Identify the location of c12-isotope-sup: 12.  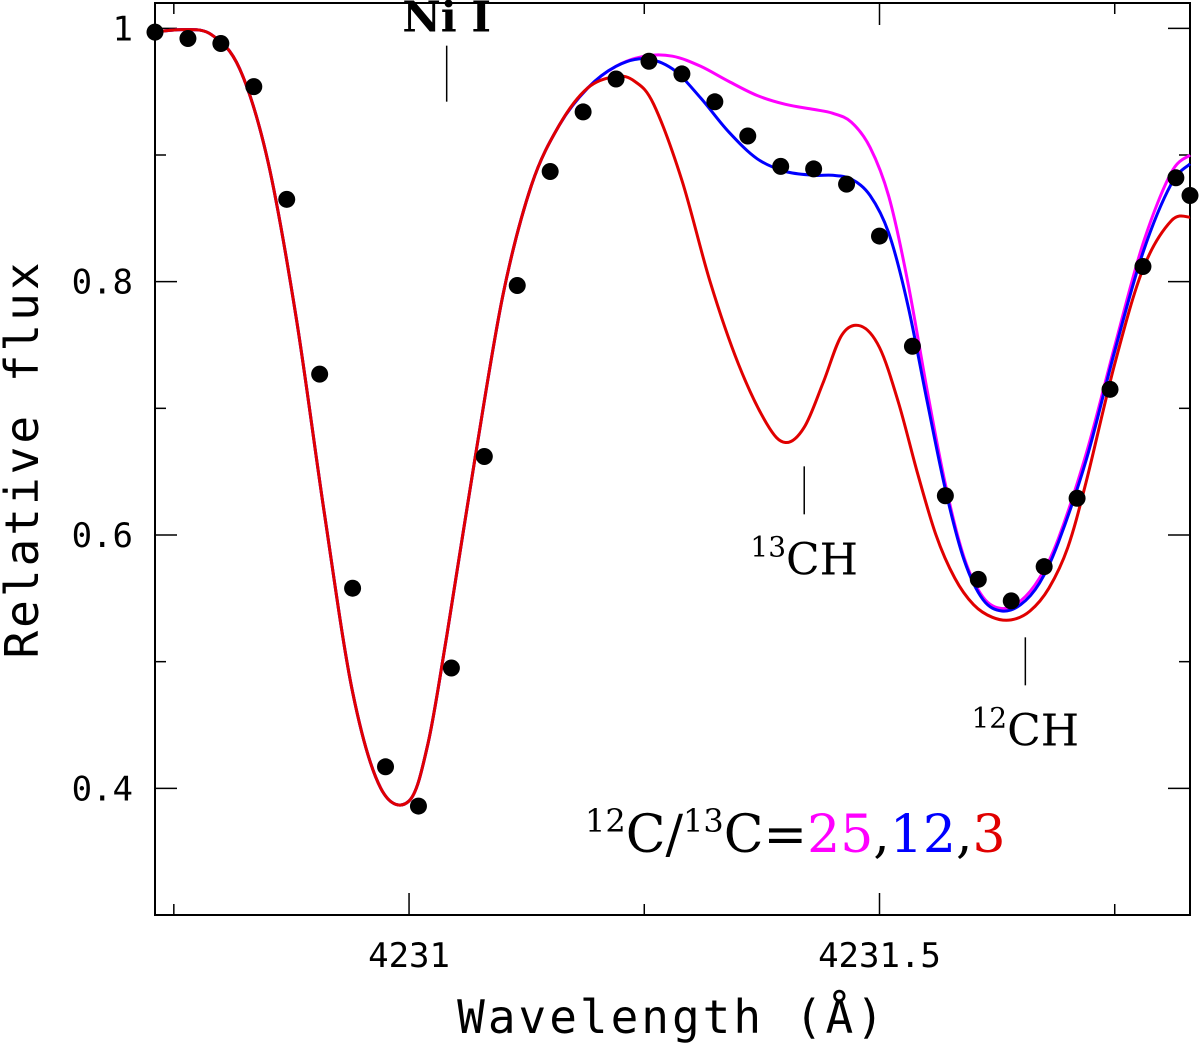
(989, 717).